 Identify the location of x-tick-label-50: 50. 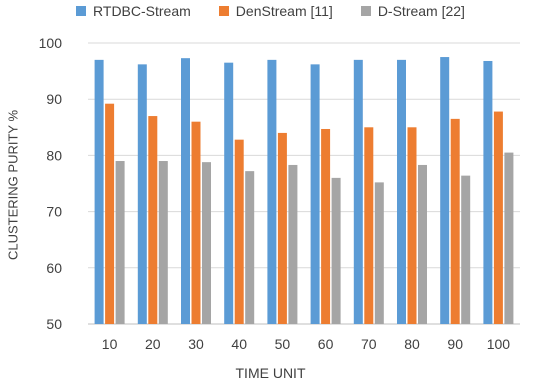
(283, 344).